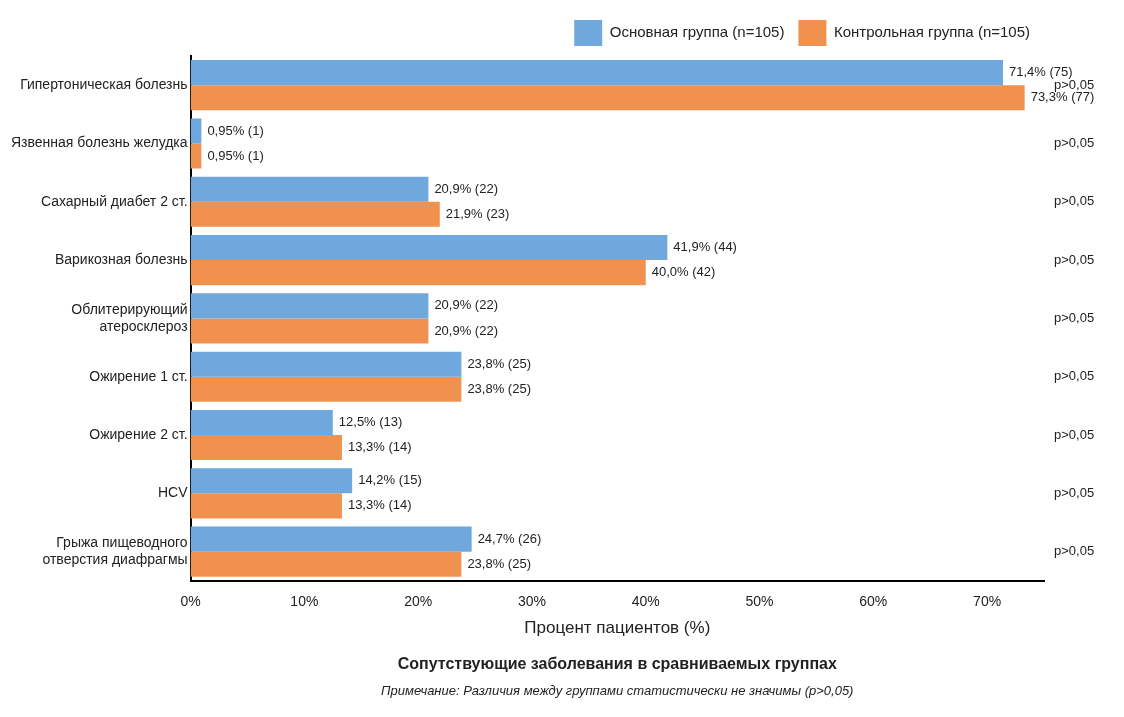  Describe the element at coordinates (114, 200) in the screenshot. I see `y-tick-label: Сахарный диабет 2 ст.` at that location.